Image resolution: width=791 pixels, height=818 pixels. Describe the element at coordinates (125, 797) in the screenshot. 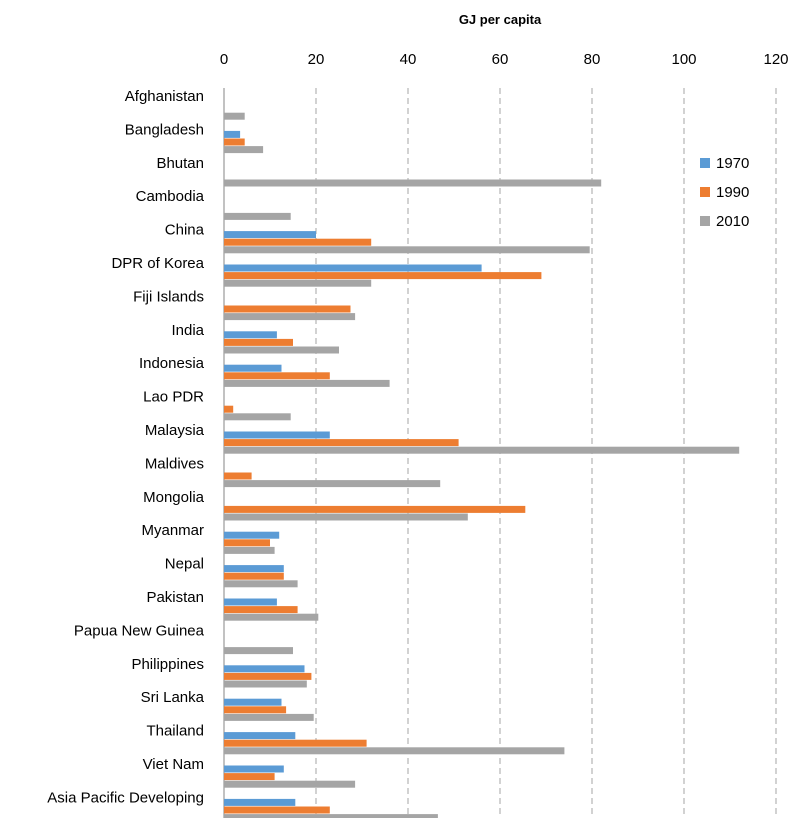

I see `category-label: Asia Pacific Developing` at that location.